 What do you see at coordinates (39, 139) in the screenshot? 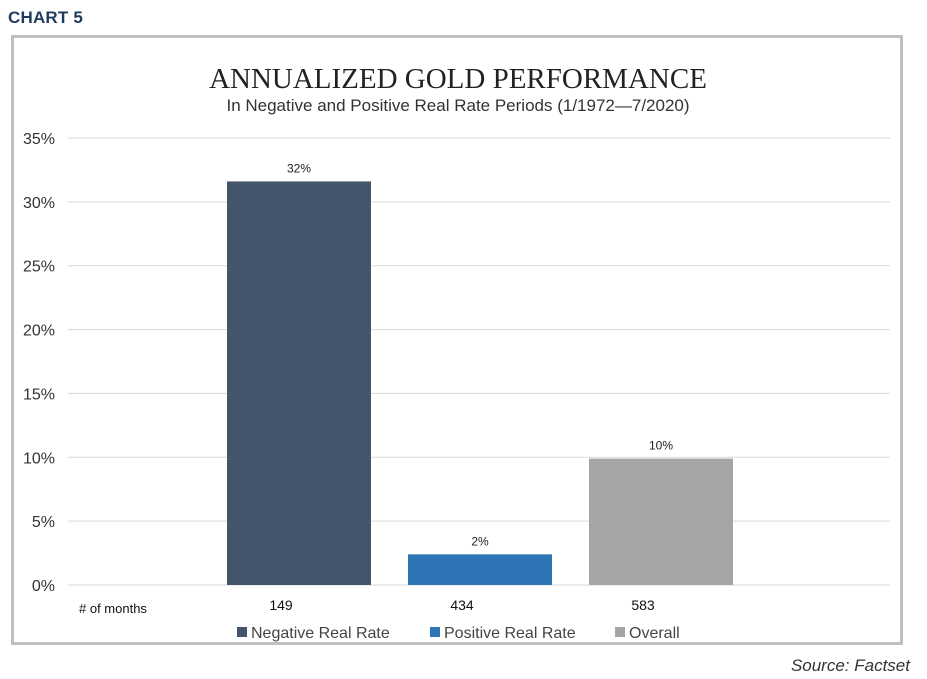
I see `y-tick-label: 35%` at bounding box center [39, 139].